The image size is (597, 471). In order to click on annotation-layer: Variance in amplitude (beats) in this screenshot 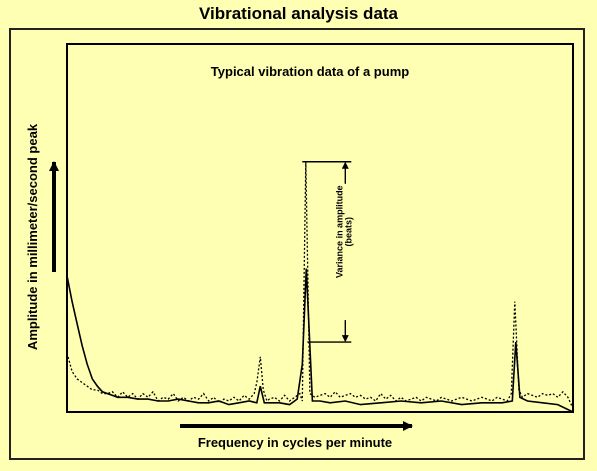, I will do `click(328, 252)`.